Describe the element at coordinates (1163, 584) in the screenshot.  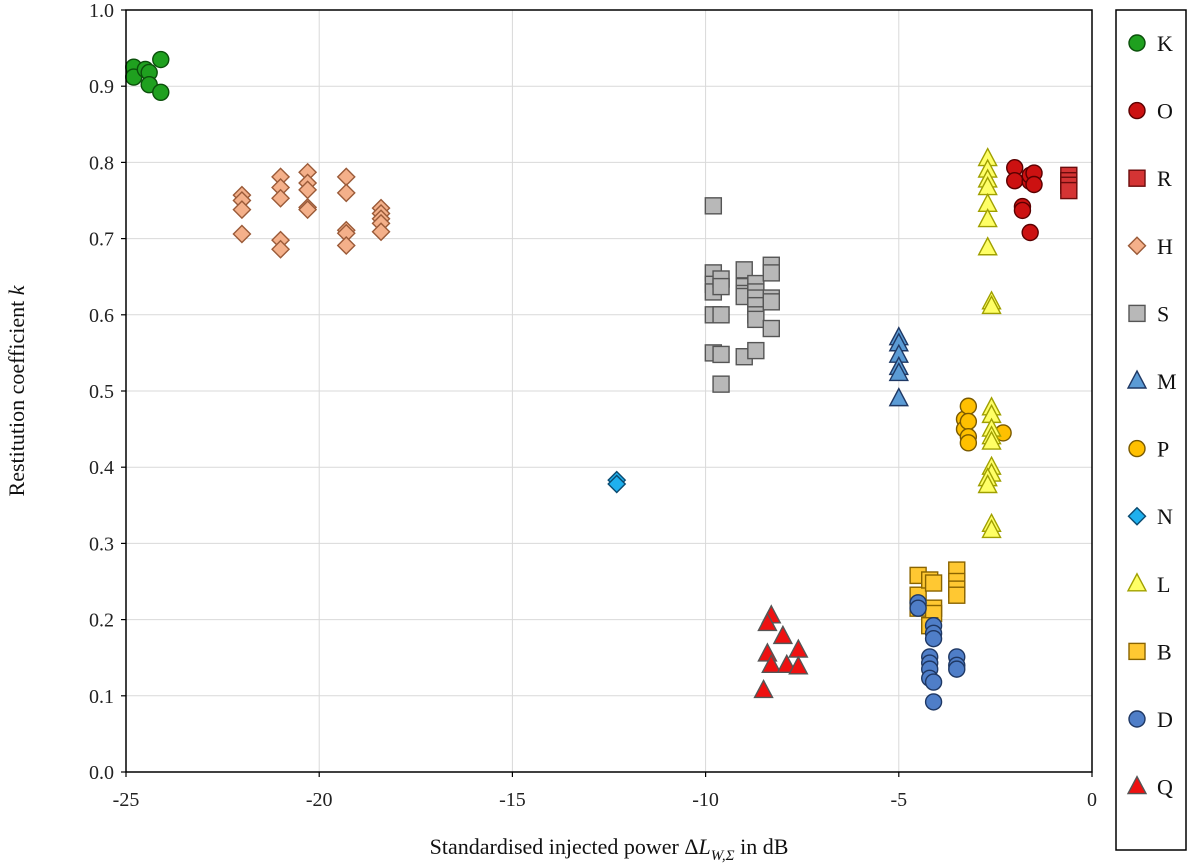
I see `legend-label: L` at that location.